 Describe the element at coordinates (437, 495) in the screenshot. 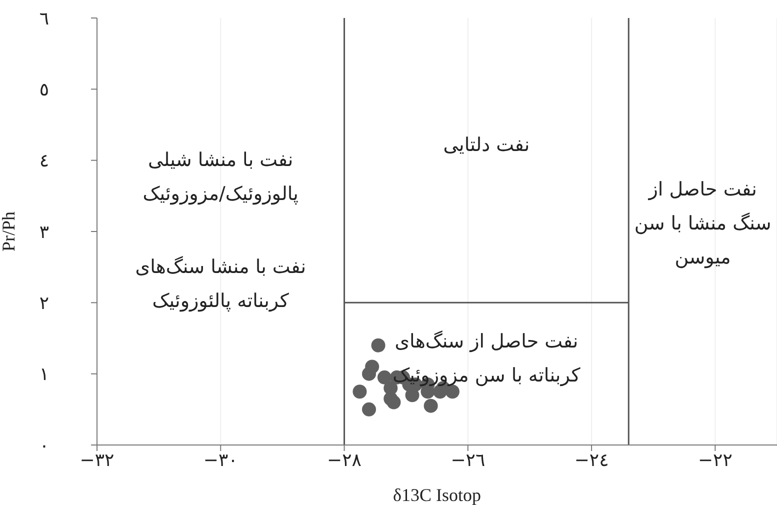

I see `x-axis-title: δ13C Isotop` at that location.